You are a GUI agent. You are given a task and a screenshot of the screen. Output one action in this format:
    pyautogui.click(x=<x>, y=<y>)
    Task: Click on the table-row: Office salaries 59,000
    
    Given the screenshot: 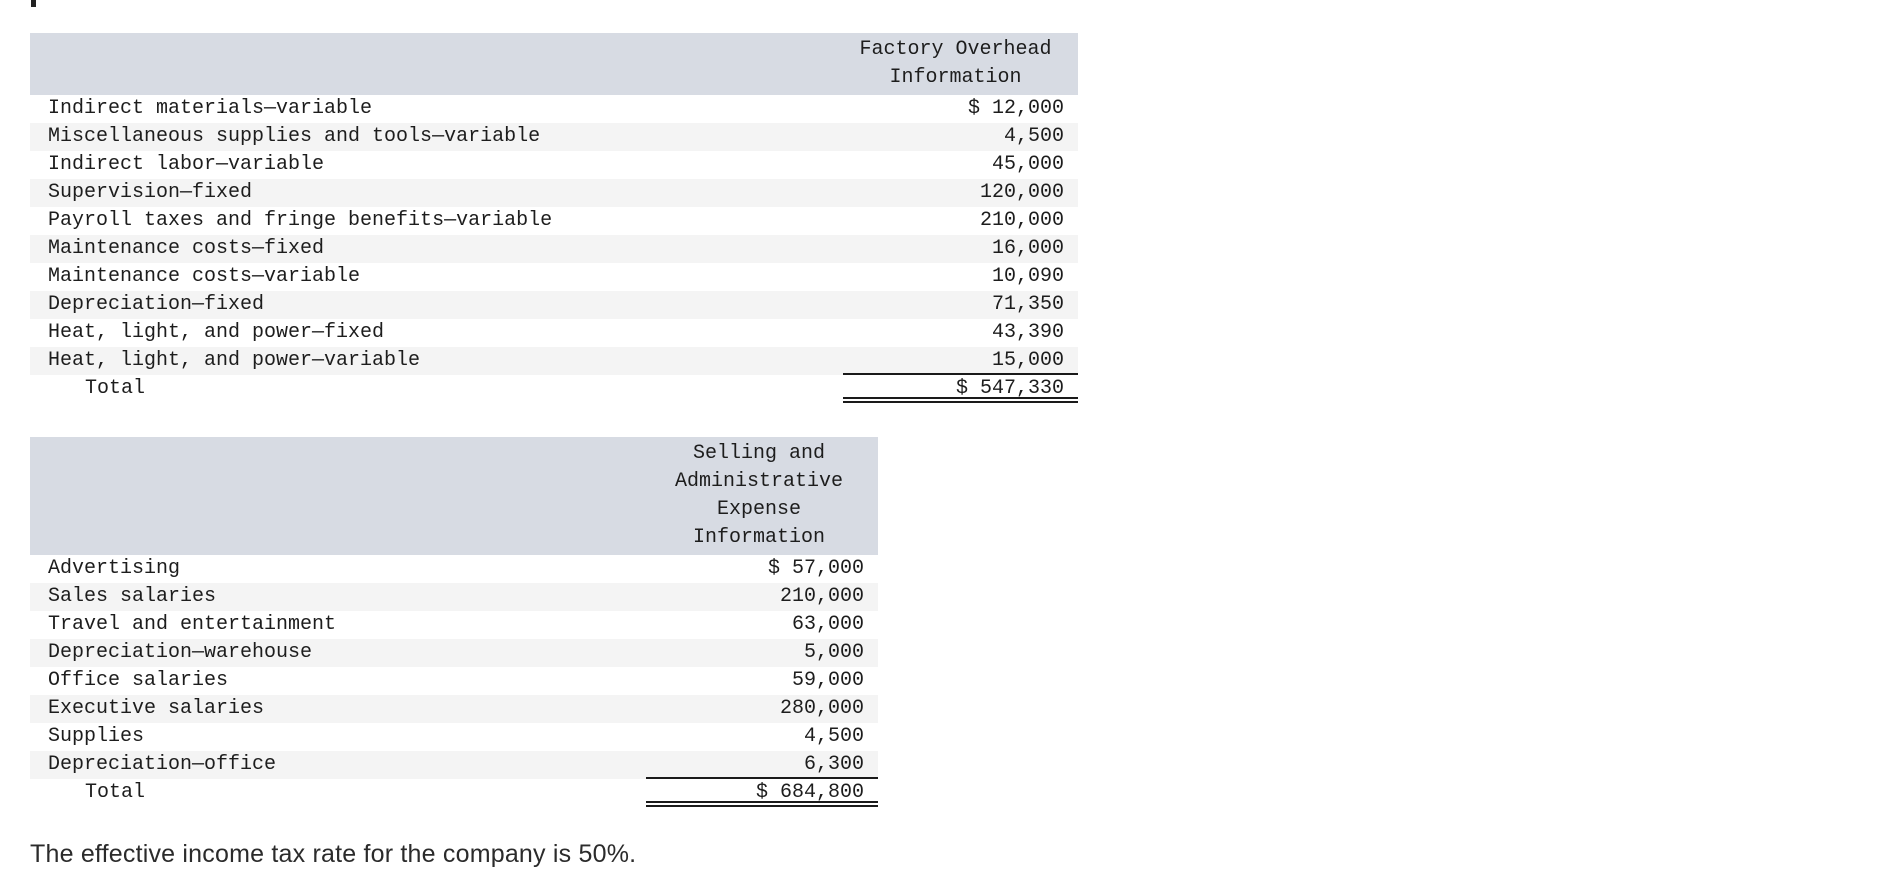 What is the action you would take?
    pyautogui.click(x=454, y=681)
    